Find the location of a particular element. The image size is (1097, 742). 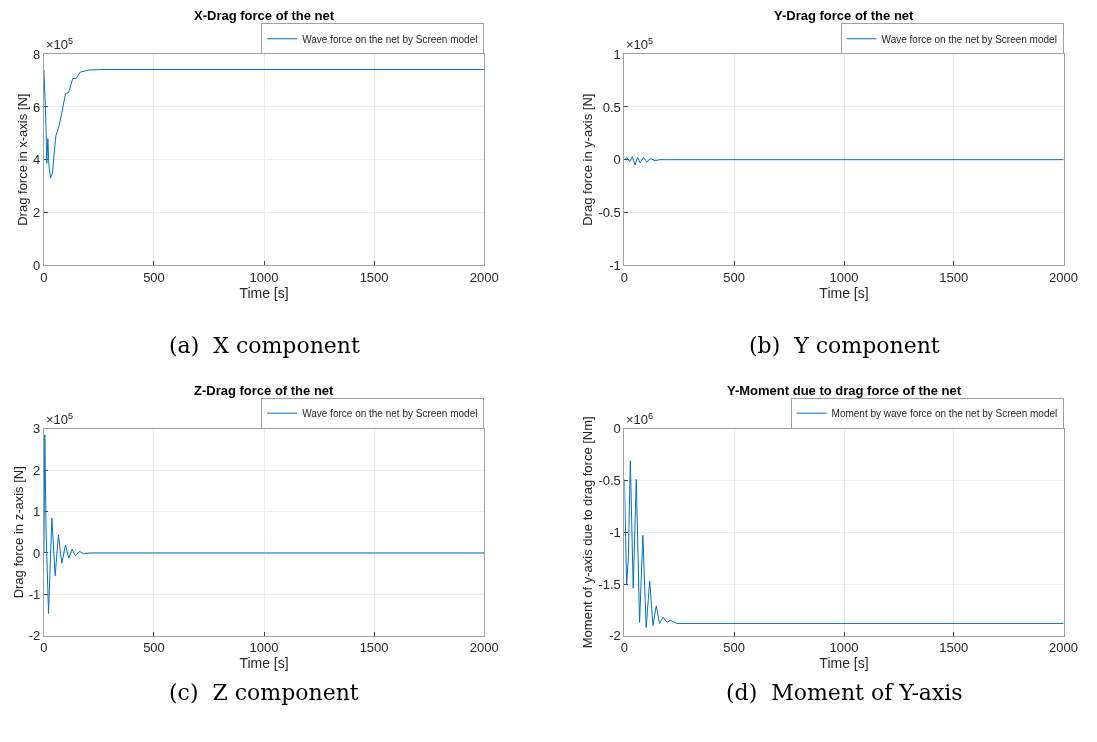

y-tick-label: 3 is located at coordinates (37, 429).